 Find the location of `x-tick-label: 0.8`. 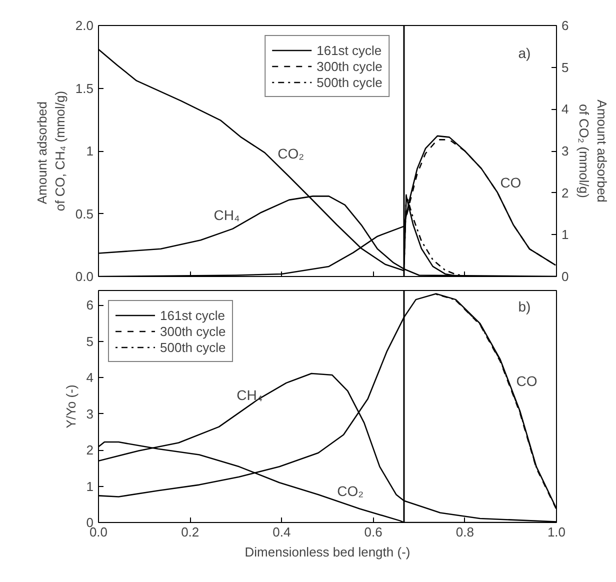

x-tick-label: 0.8 is located at coordinates (465, 532).